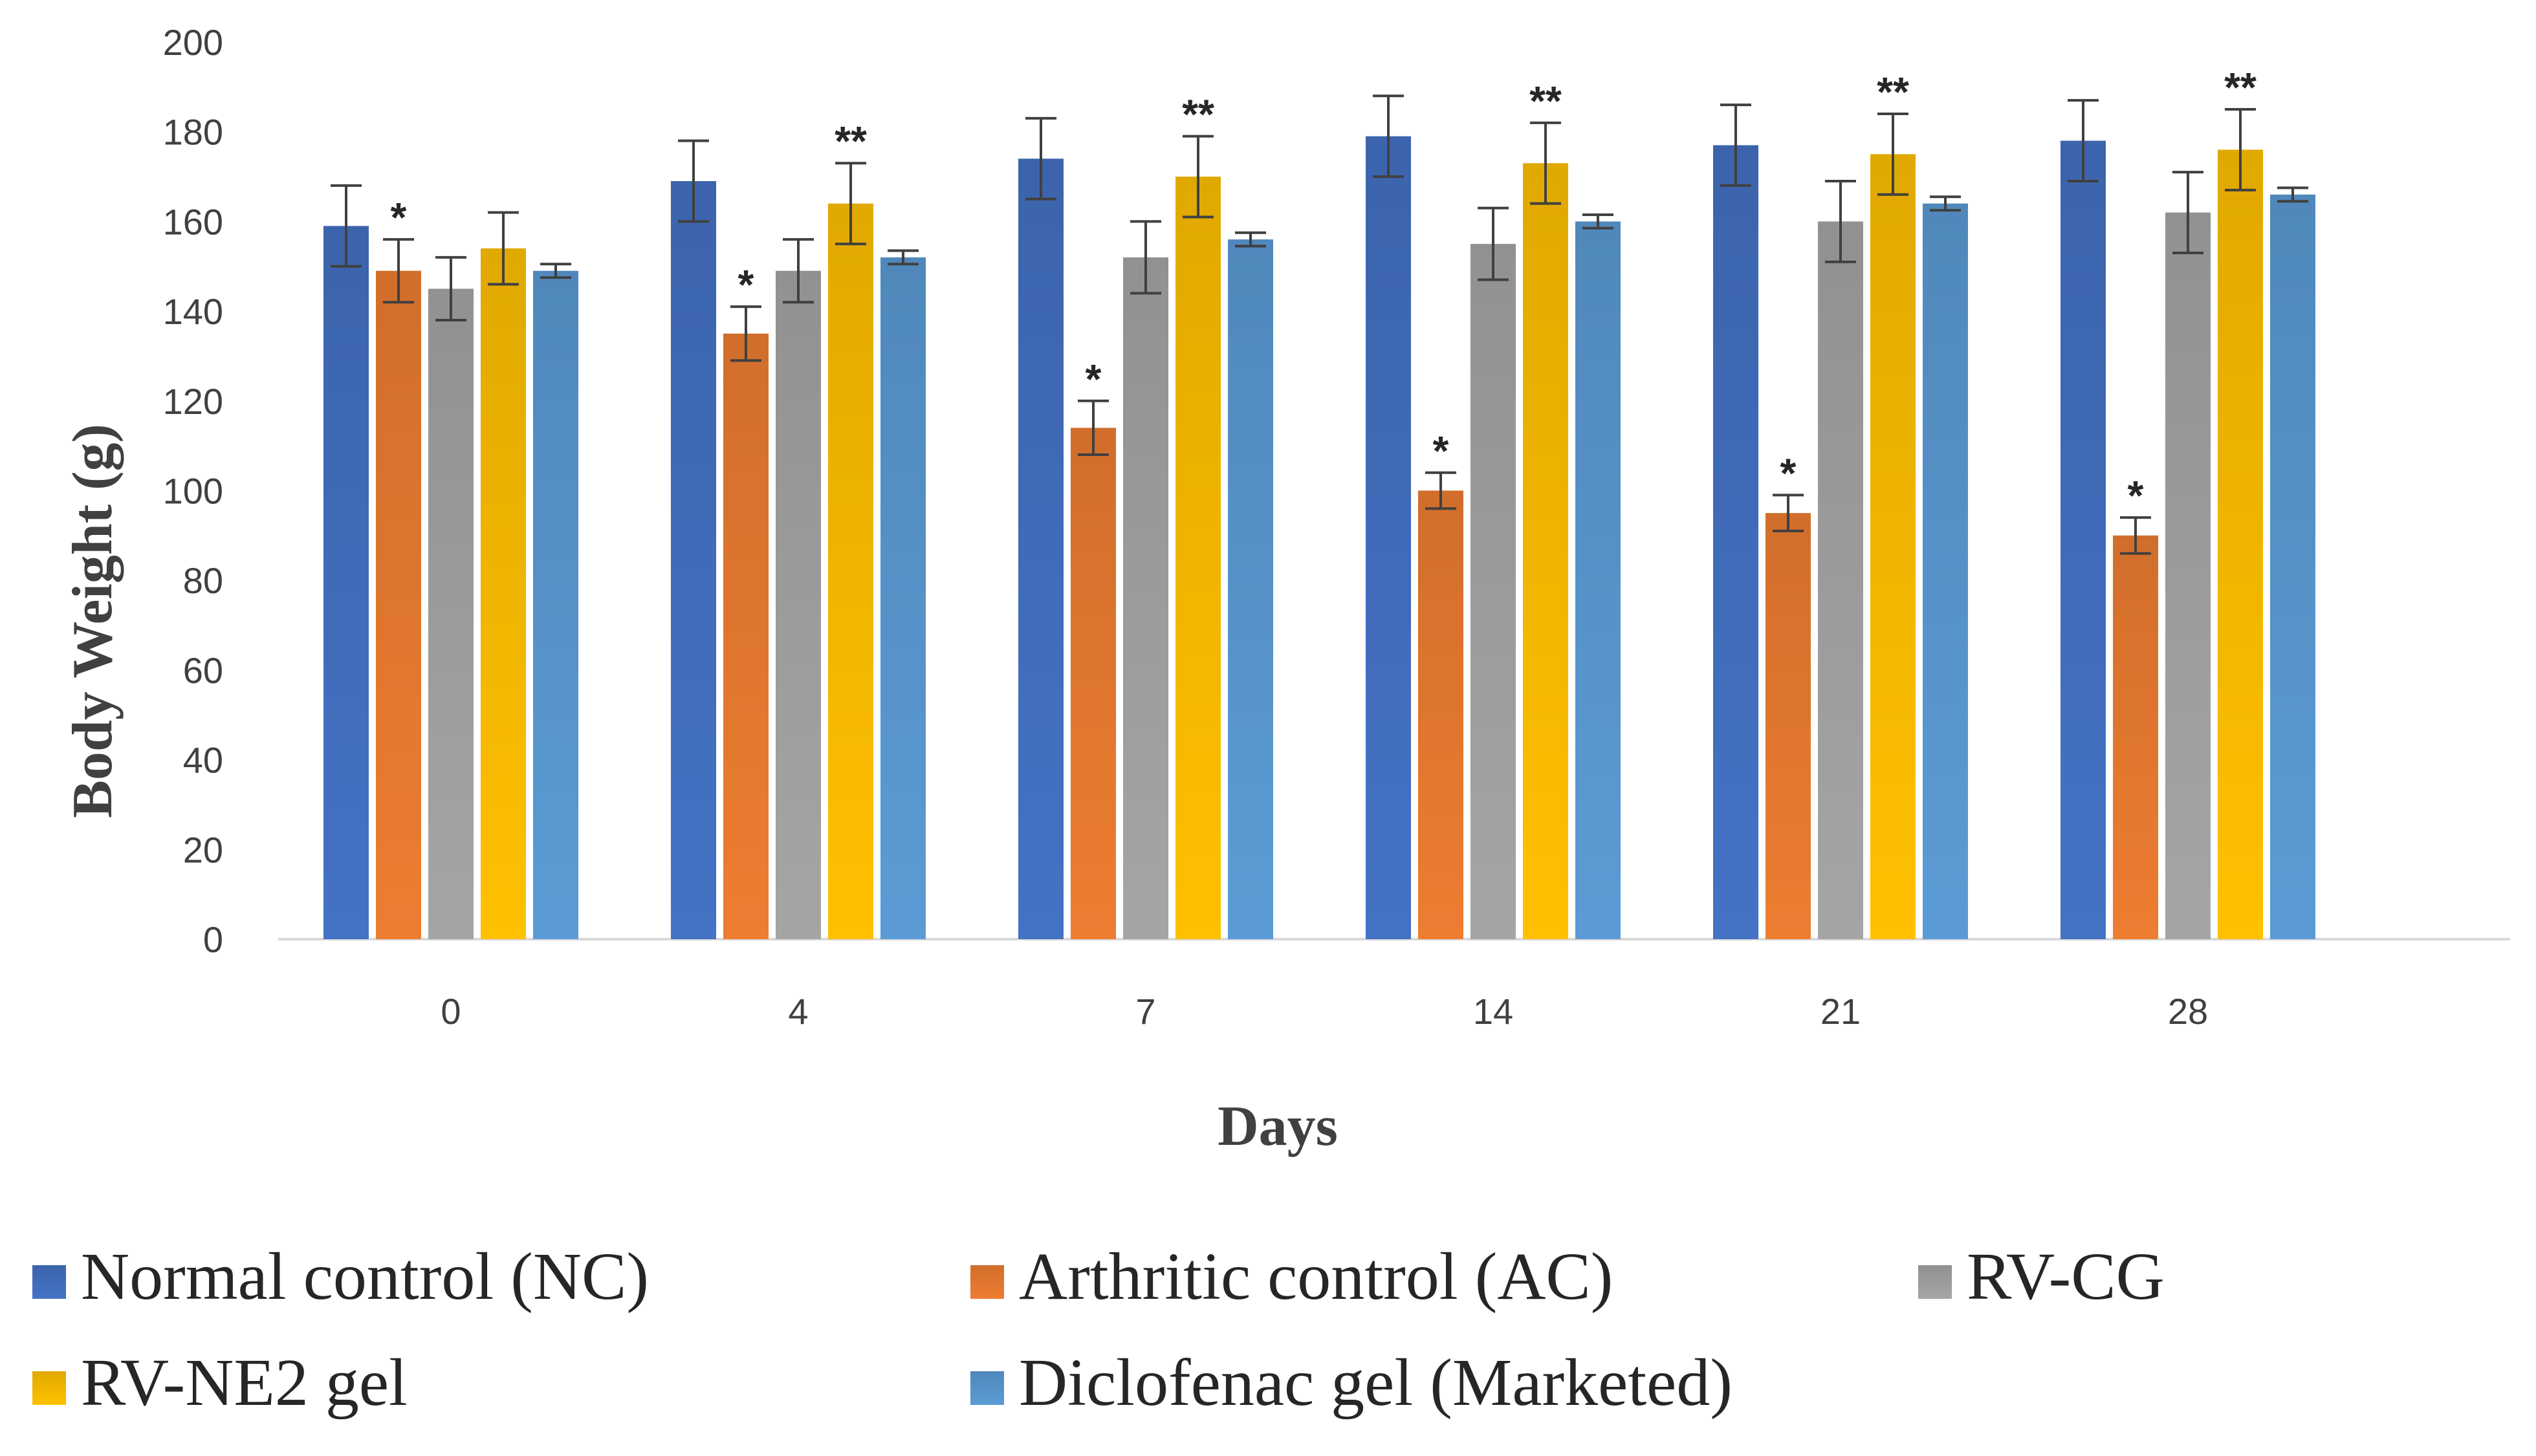  Describe the element at coordinates (193, 222) in the screenshot. I see `y-tick-label: 160` at that location.